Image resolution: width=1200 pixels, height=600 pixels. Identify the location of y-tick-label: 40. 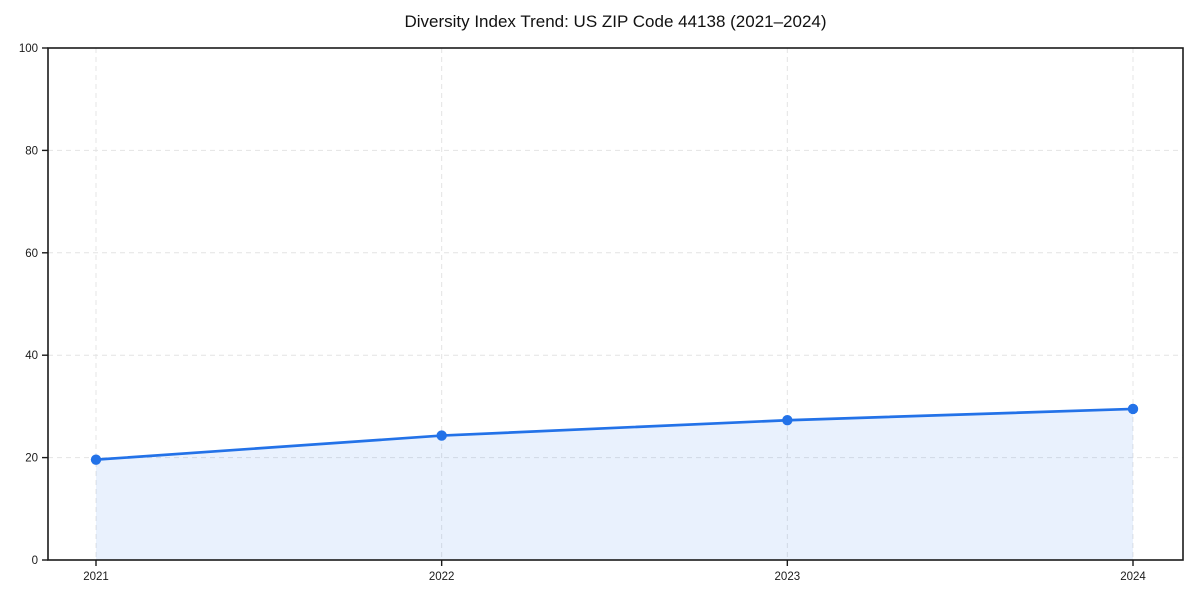
(31, 356).